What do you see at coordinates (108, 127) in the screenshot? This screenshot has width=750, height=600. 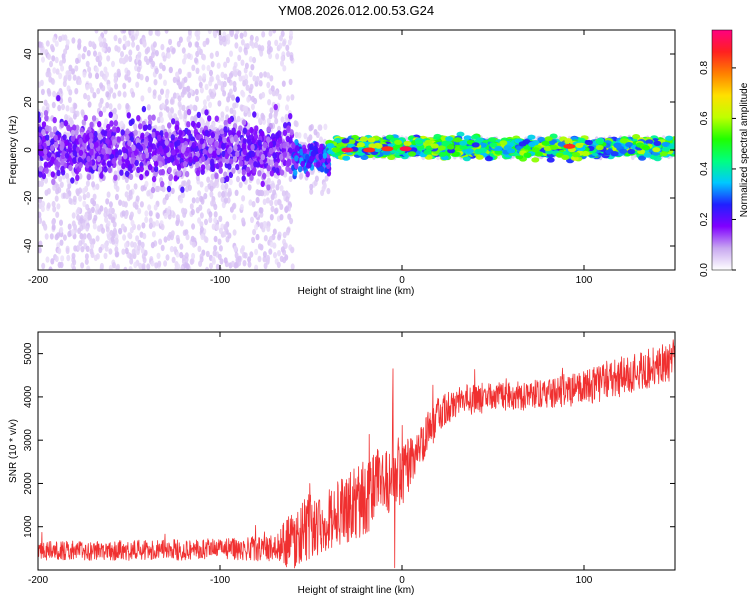 I see `heatmap-cell-1963` at bounding box center [108, 127].